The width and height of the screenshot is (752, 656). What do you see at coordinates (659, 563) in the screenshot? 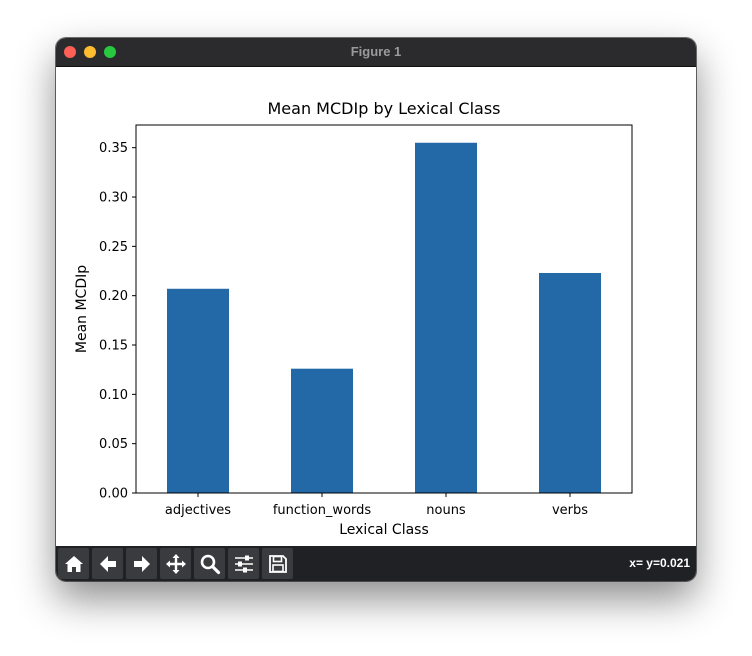
I see `cursor-coordinates: x= y=0.021` at bounding box center [659, 563].